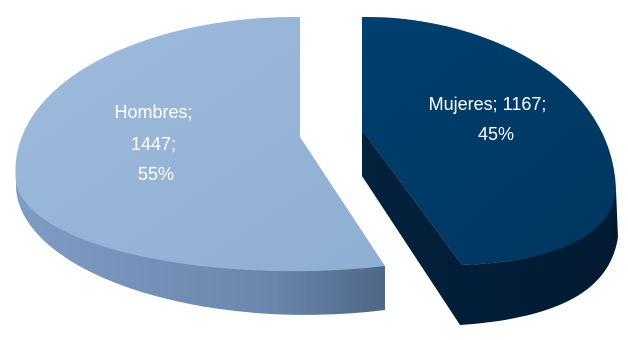 This screenshot has height=340, width=628. Describe the element at coordinates (153, 112) in the screenshot. I see `slice-hombres-label-line1: Hombres;` at that location.